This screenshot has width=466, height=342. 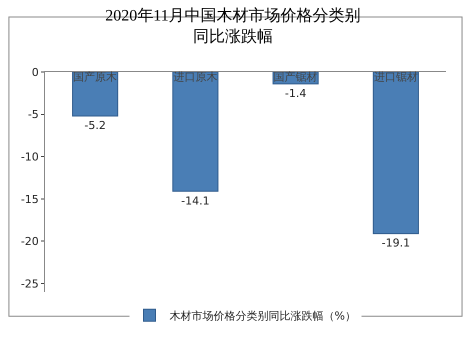 I want to click on x-tick-label: 国产原木, so click(x=95, y=77).